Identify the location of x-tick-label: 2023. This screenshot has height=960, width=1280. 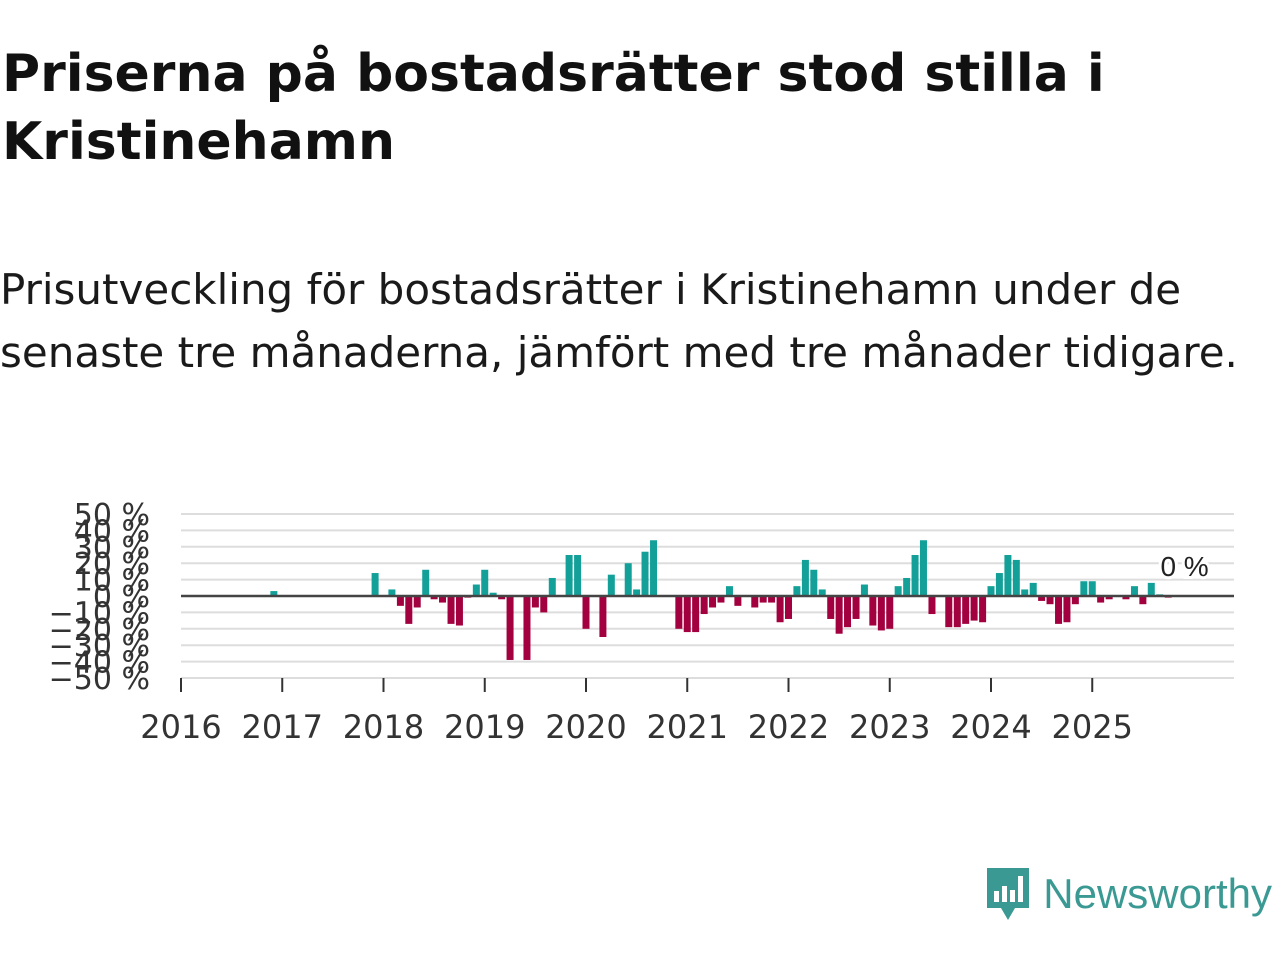
(889, 727).